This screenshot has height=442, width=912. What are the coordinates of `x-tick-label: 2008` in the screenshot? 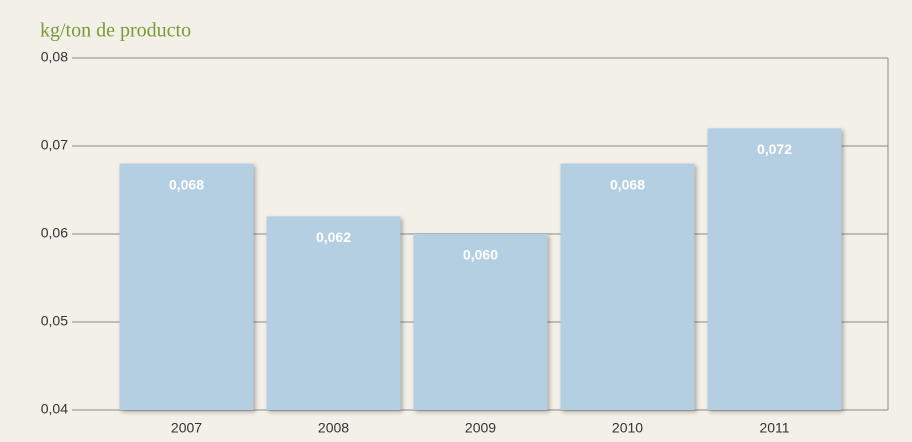 It's located at (333, 428).